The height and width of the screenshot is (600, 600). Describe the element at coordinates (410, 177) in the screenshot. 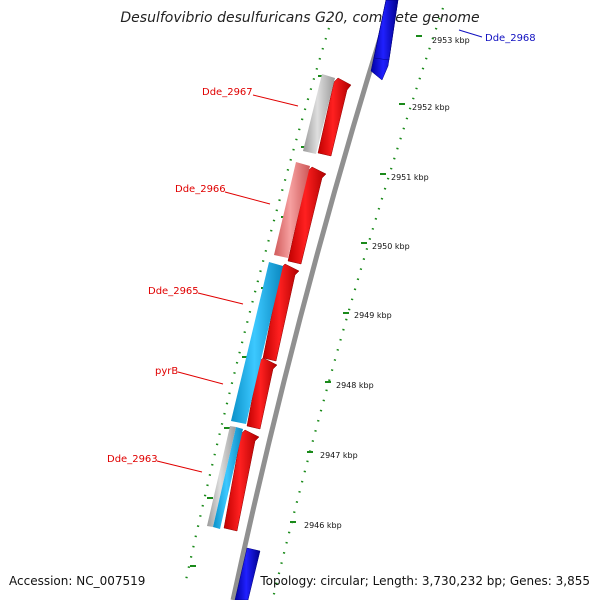

I see `kbp-label: 2951 kbp` at that location.